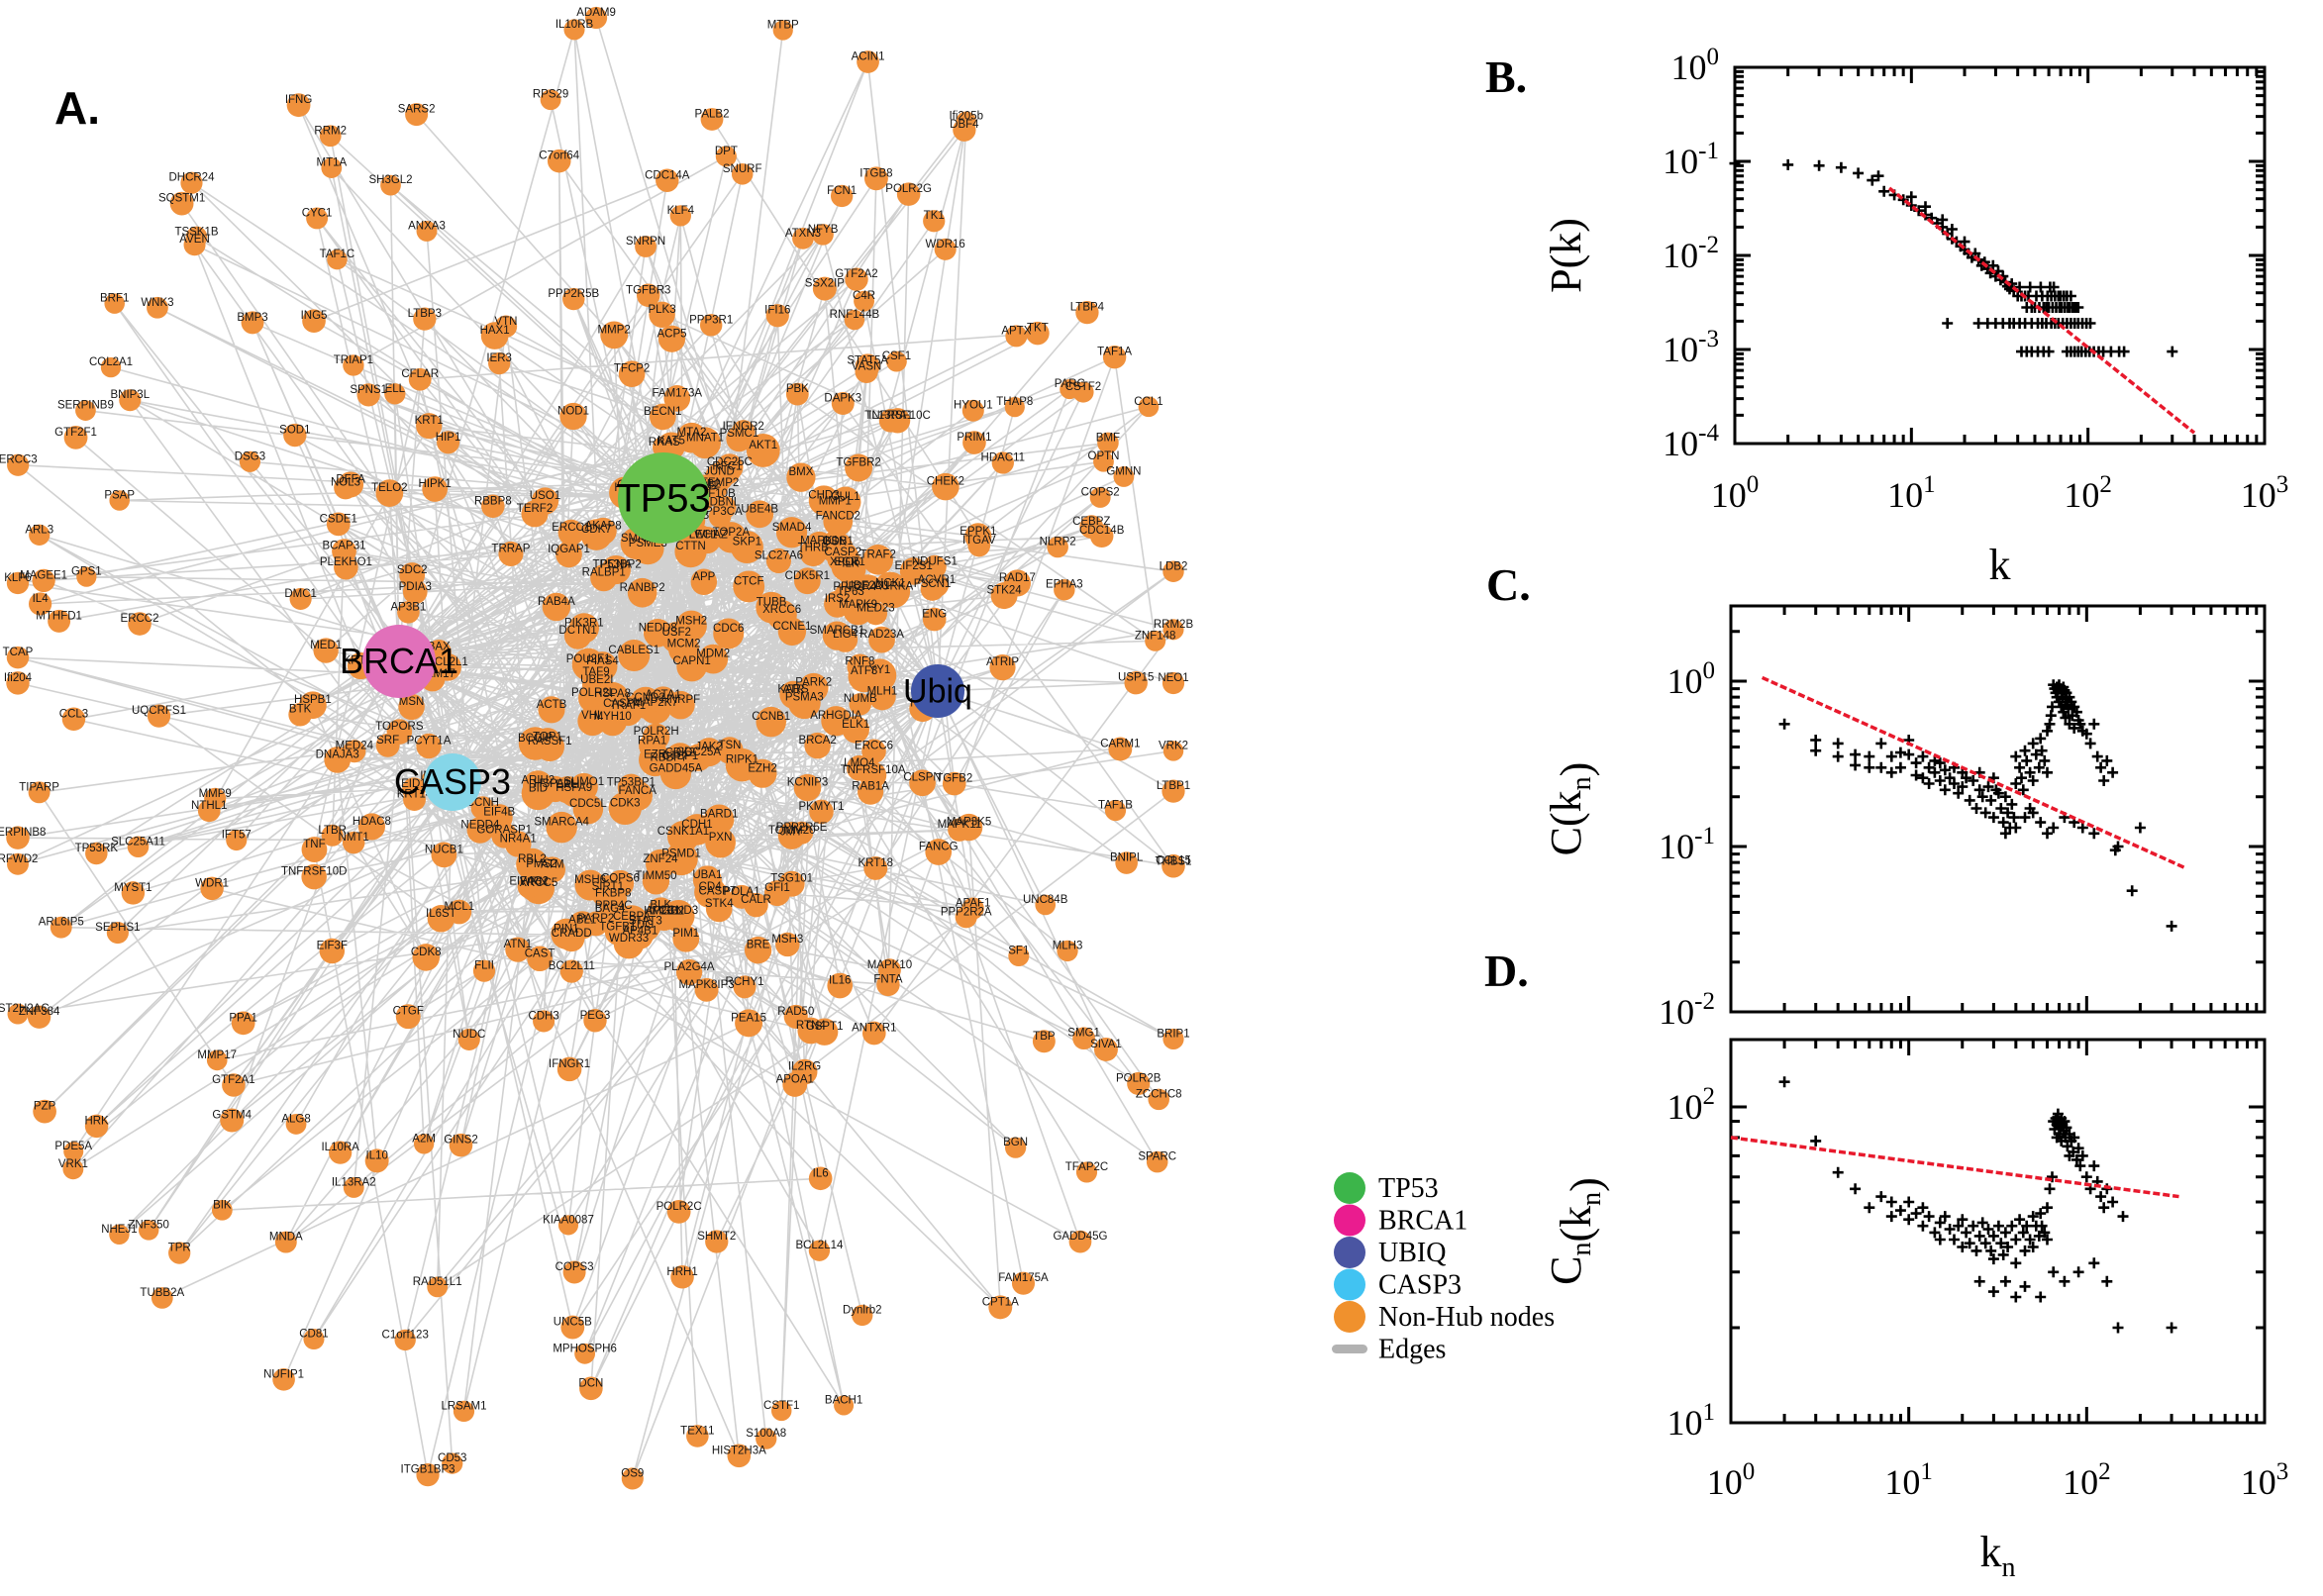  I want to click on tick-label: 10⁻¹, so click(1691, 159).